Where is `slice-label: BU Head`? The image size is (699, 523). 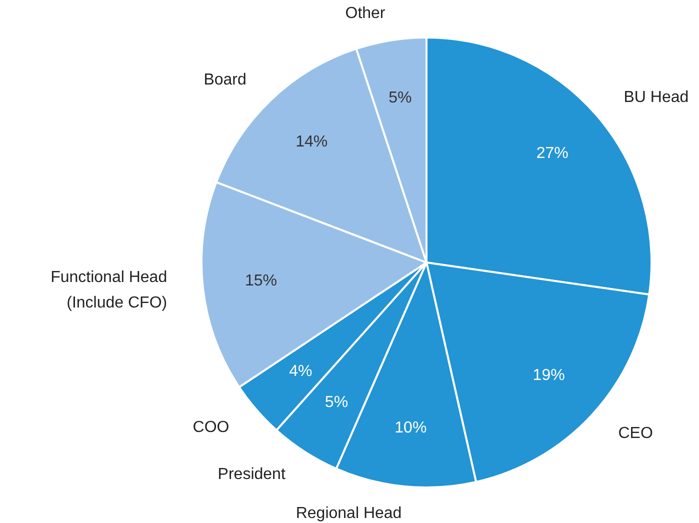 slice-label: BU Head is located at coordinates (656, 97).